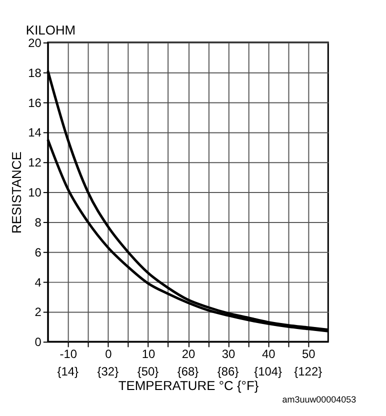 The width and height of the screenshot is (386, 416). I want to click on text: {32}, so click(108, 371).